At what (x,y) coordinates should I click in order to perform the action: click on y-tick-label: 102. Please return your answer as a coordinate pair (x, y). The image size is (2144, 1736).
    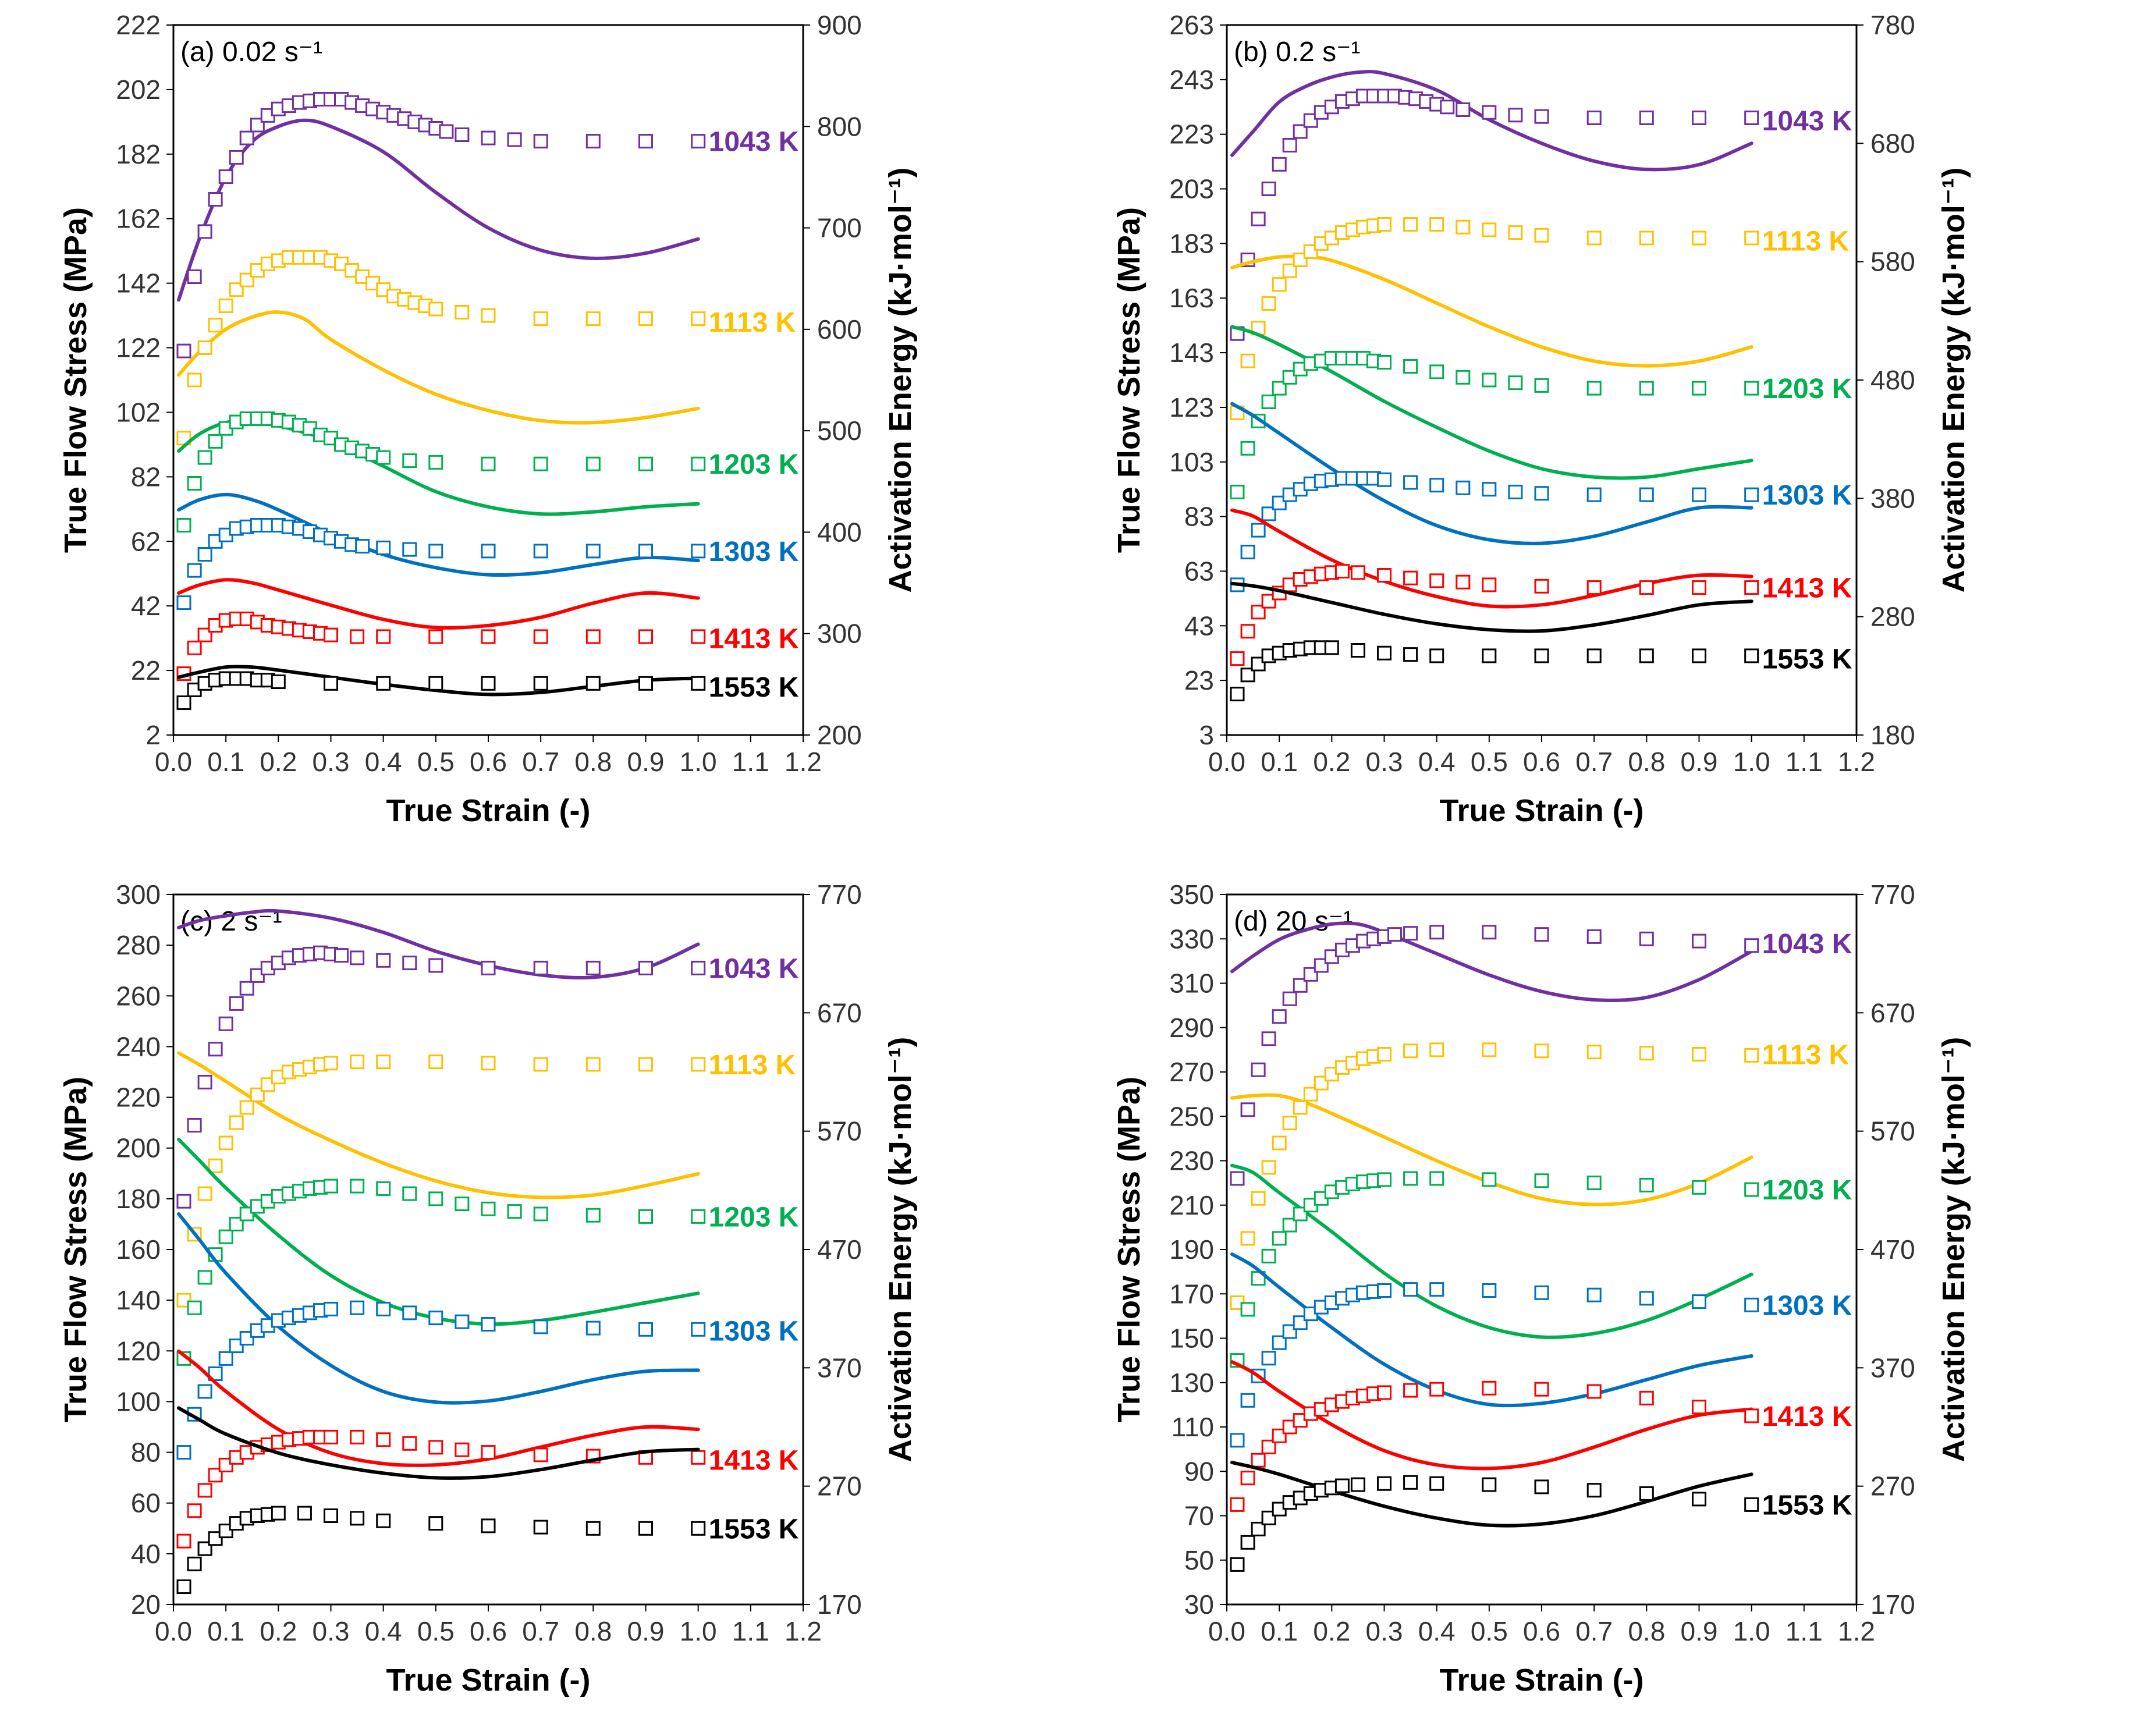
    Looking at the image, I should click on (139, 412).